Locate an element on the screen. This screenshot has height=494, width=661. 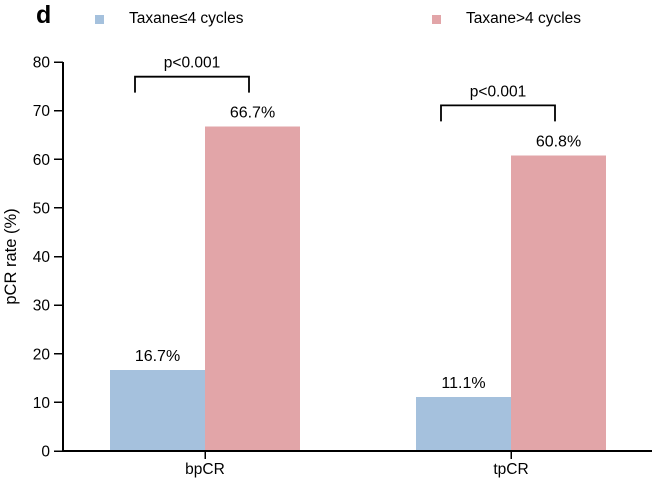
y-axis-title: pCR rate (%) is located at coordinates (11, 256).